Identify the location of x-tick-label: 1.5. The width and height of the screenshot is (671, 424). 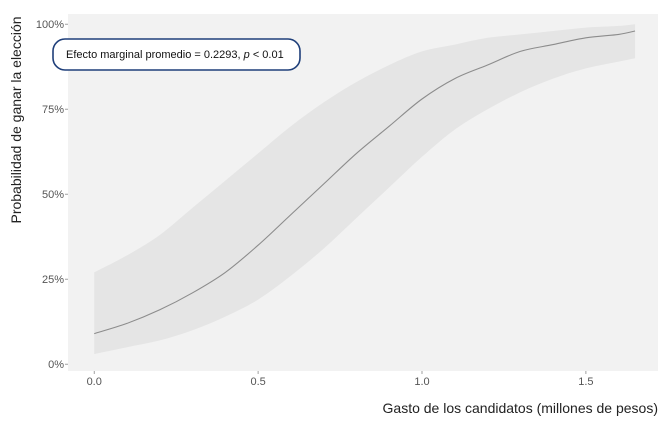
(585, 382).